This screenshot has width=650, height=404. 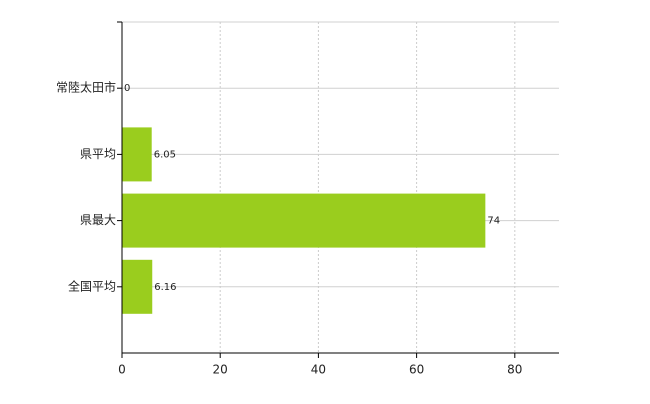 What do you see at coordinates (493, 221) in the screenshot?
I see `value-label: 74` at bounding box center [493, 221].